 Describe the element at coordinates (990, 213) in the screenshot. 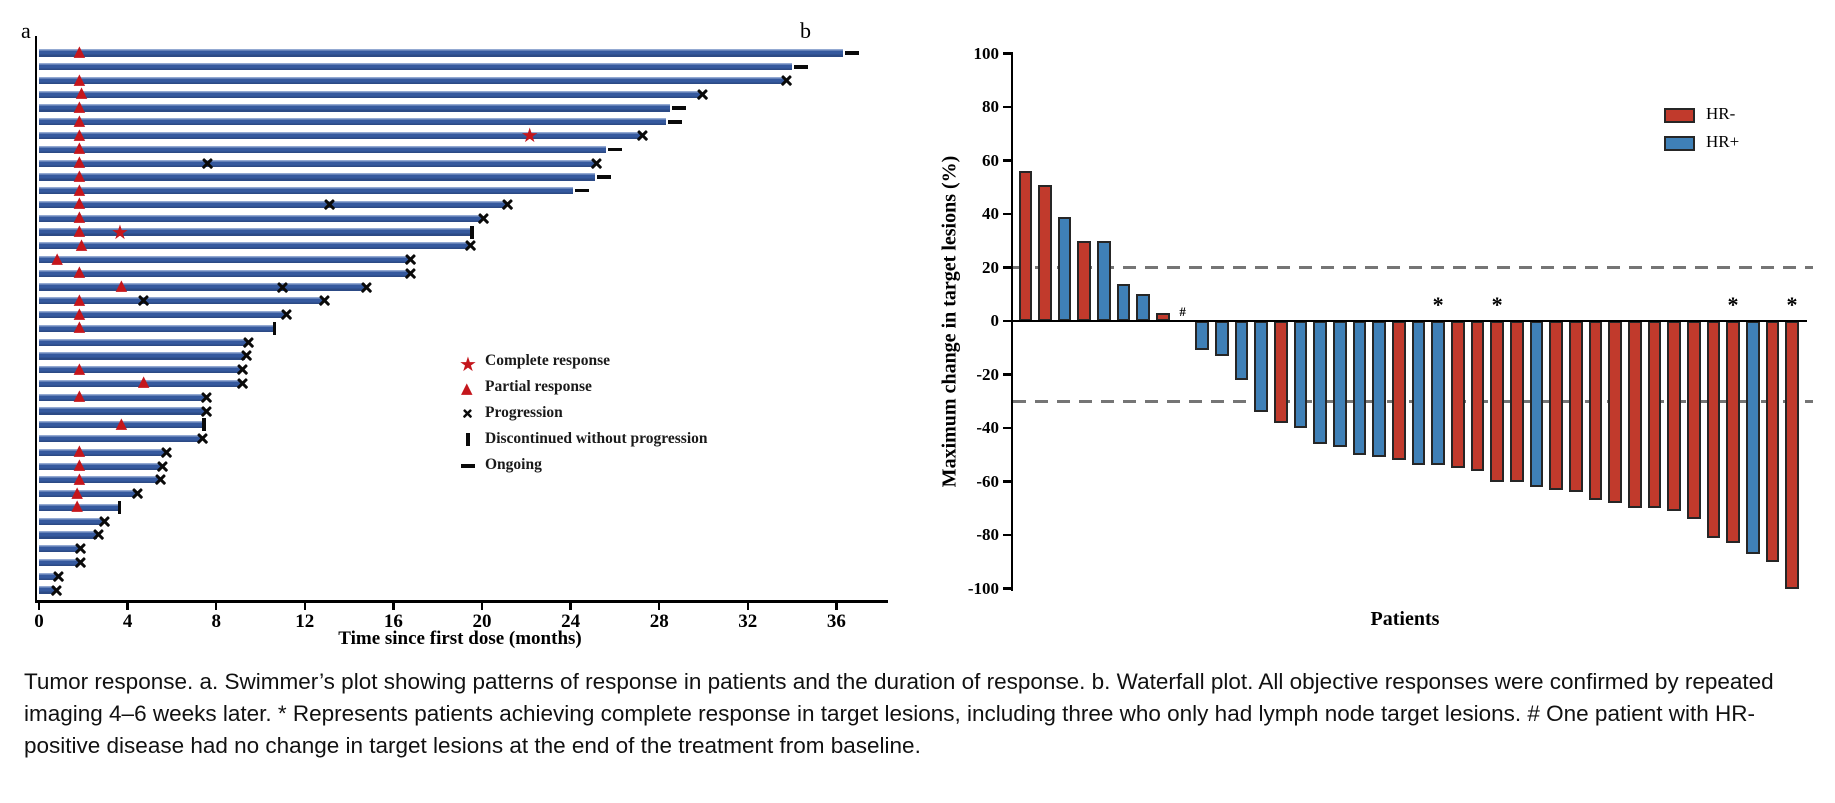

I see `waterfall-y-tick-label: 40` at that location.